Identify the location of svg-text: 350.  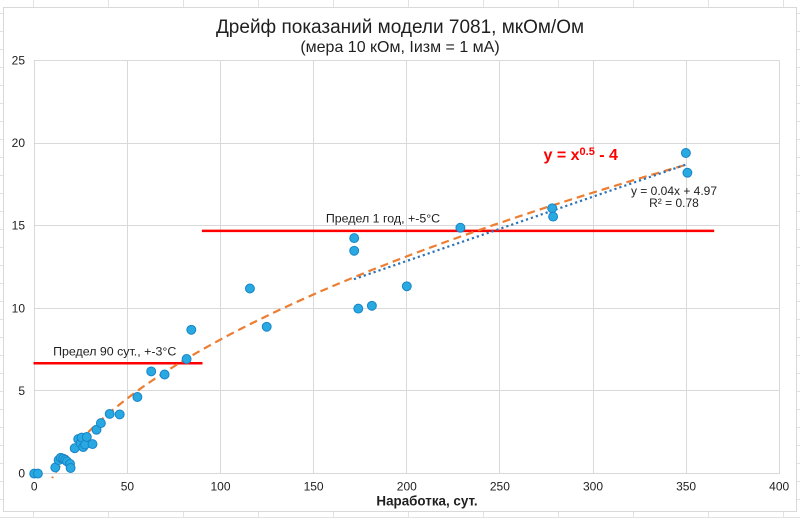
(686, 487).